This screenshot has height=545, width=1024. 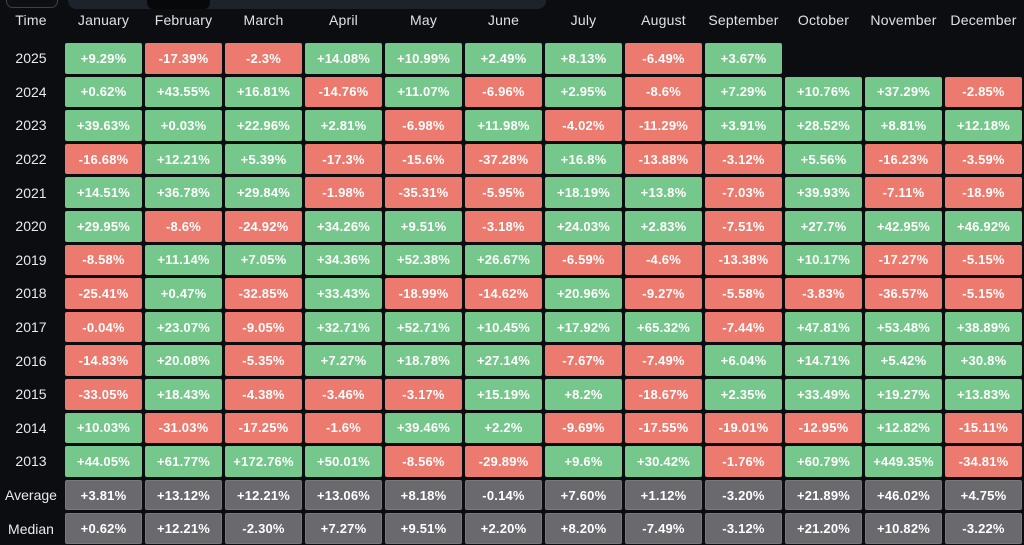 I want to click on cell-2017-april: +32.71%, so click(x=343, y=327).